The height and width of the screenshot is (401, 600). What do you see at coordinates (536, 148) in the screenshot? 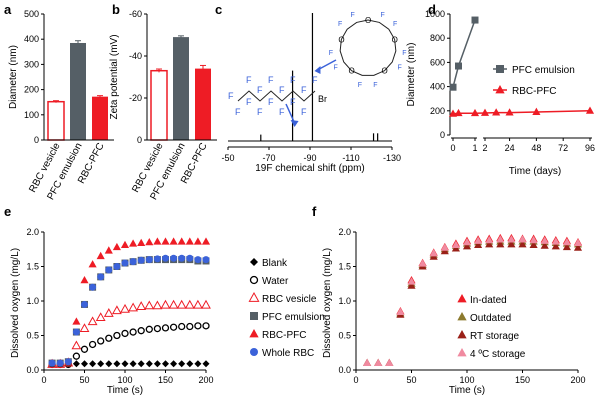
I see `x-tick-label: 48` at bounding box center [536, 148].